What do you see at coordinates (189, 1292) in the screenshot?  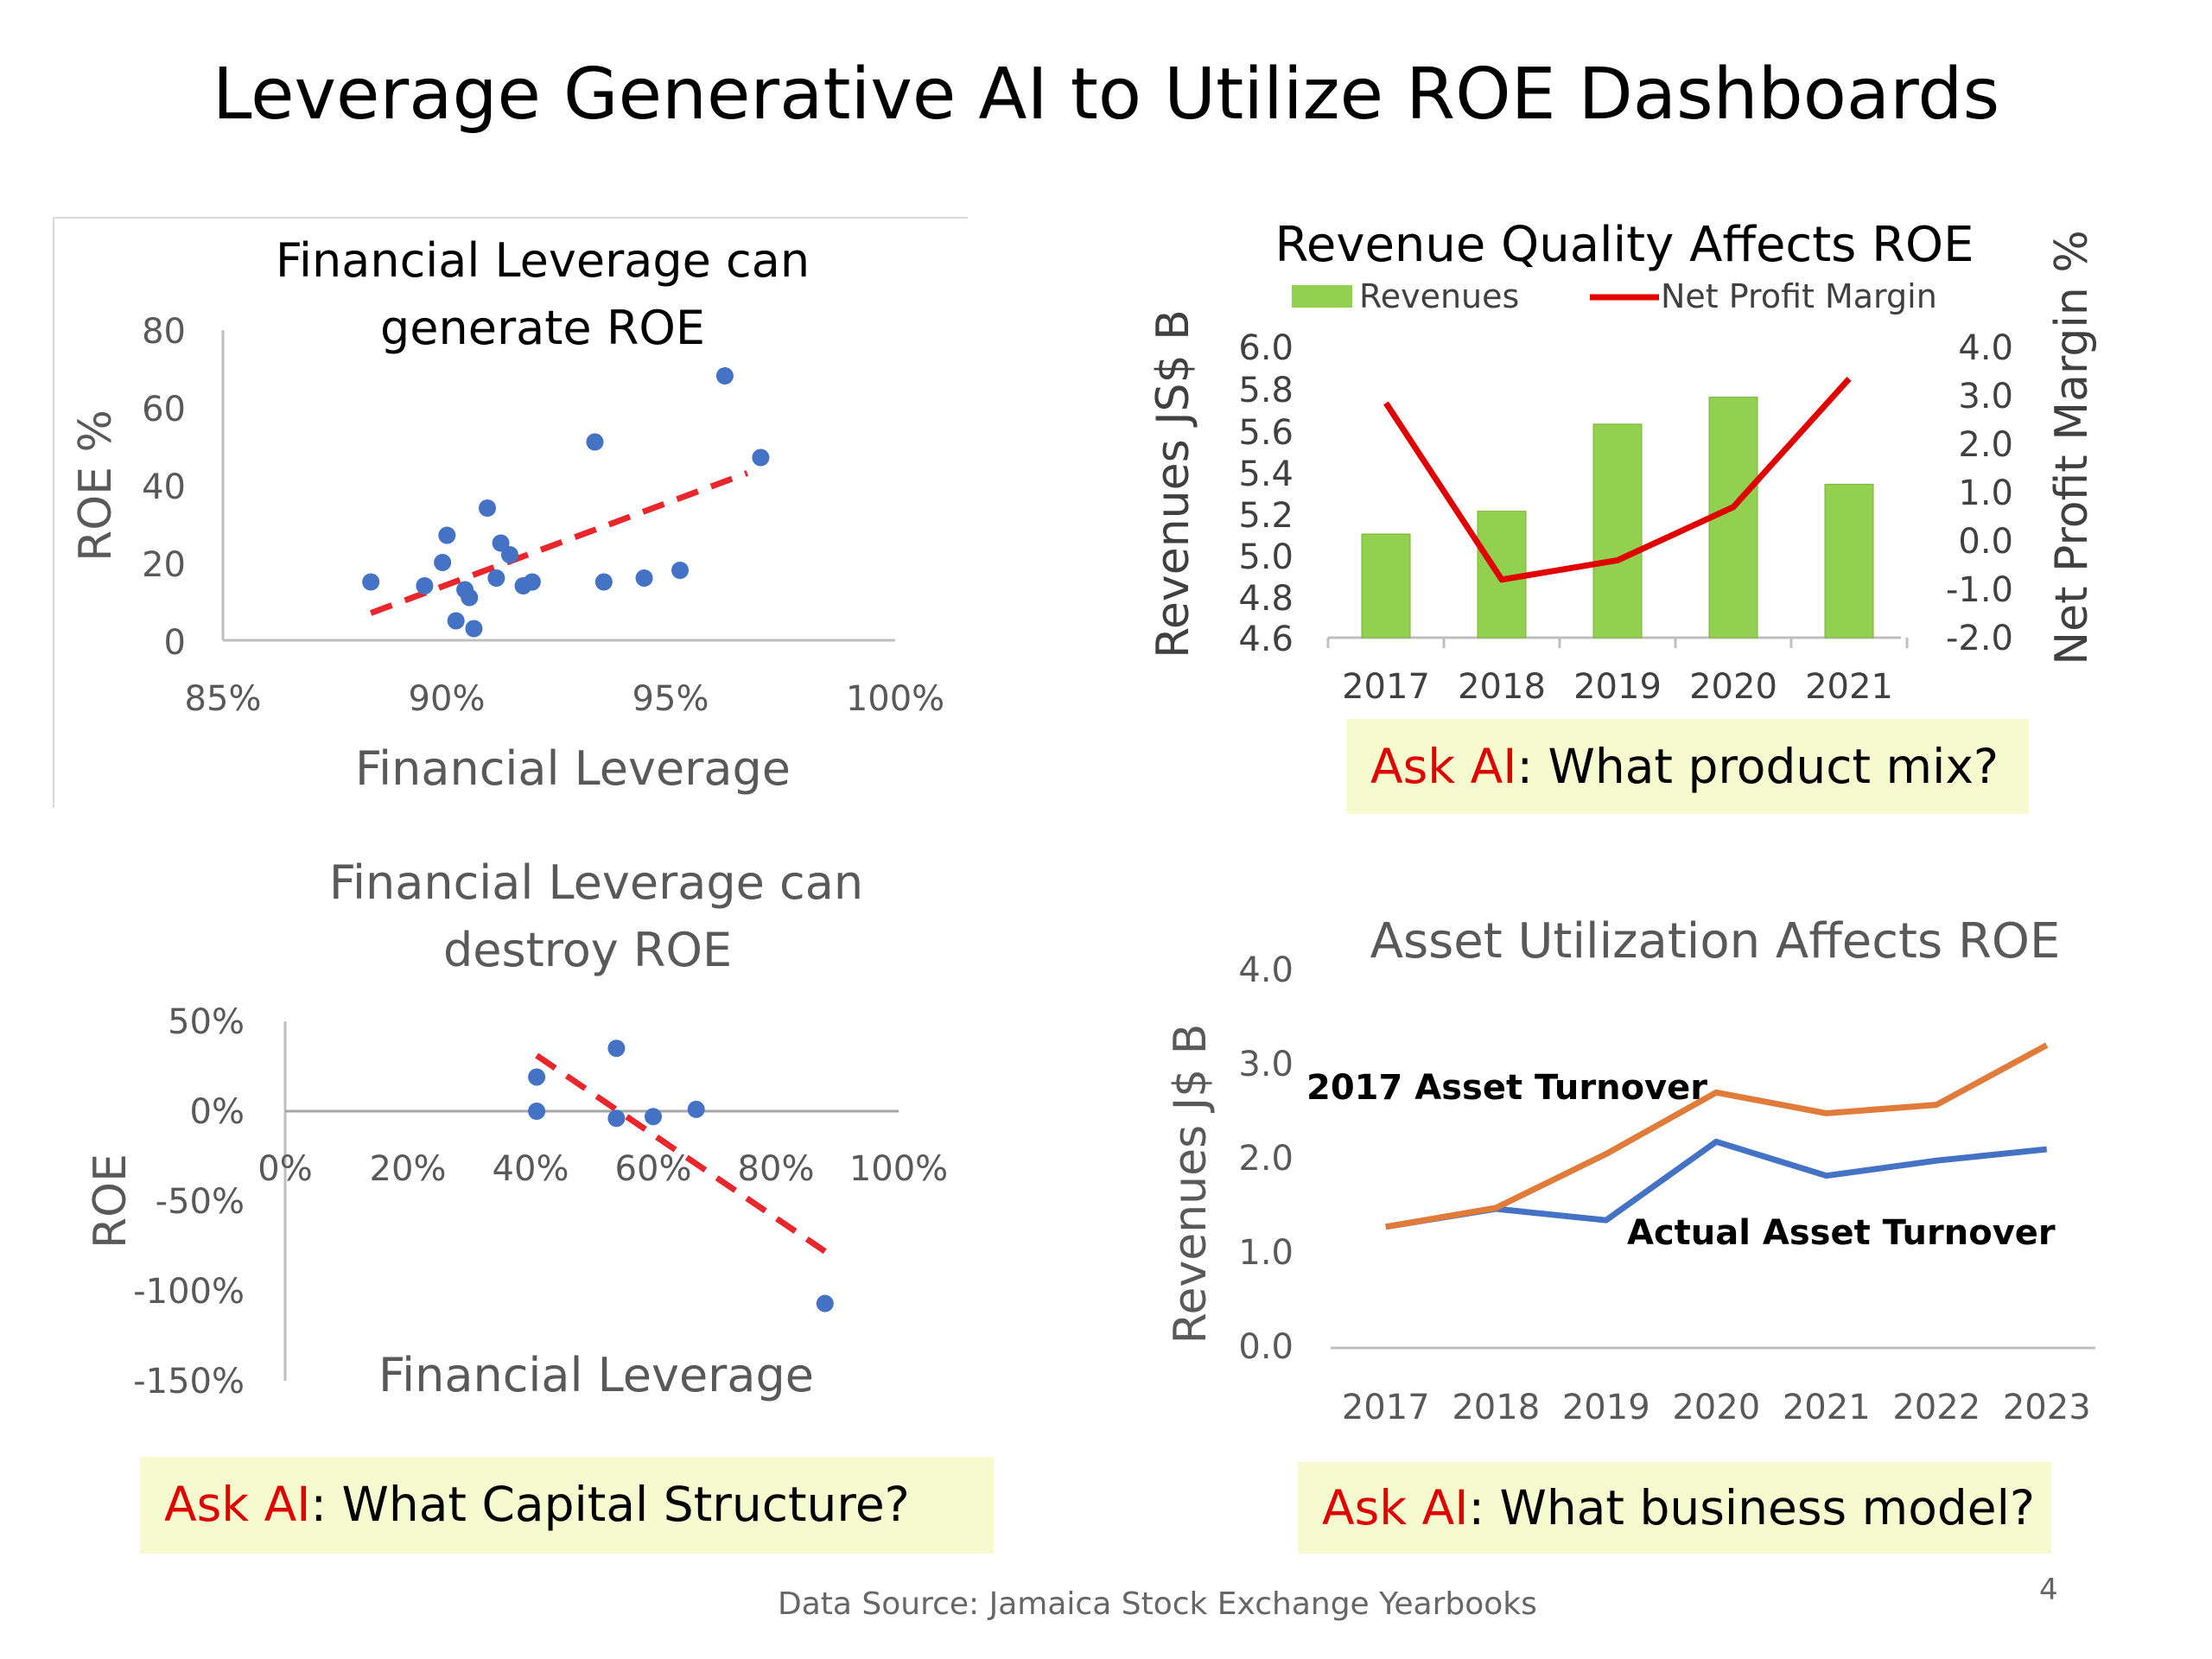 I see `y-tick-label: -100%` at bounding box center [189, 1292].